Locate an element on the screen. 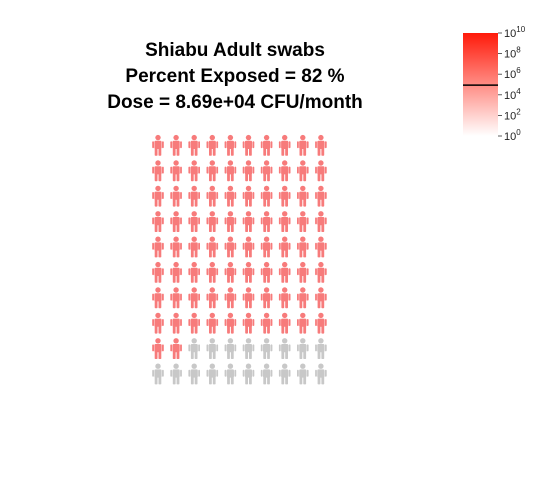 The width and height of the screenshot is (550, 498). title-line-3: Dose = 8.69e+04 CFU/month is located at coordinates (235, 102).